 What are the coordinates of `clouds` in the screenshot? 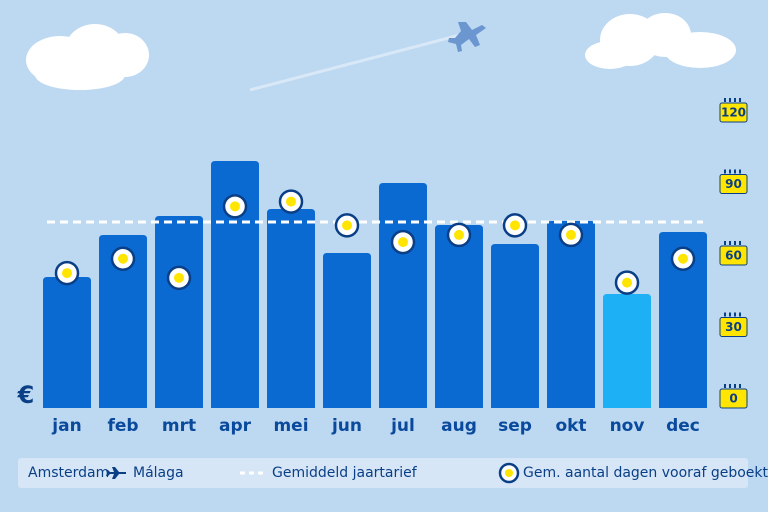 It's located at (381, 51).